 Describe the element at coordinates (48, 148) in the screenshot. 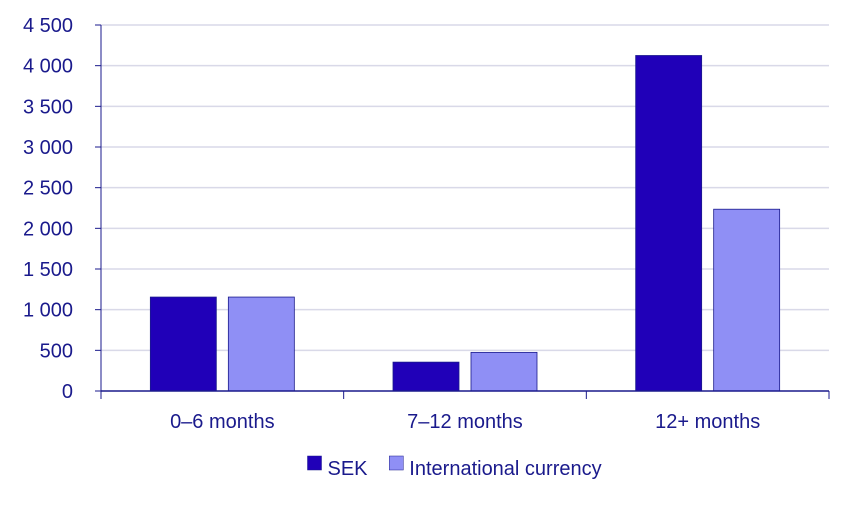

I see `y-tick-label: 3 000` at that location.